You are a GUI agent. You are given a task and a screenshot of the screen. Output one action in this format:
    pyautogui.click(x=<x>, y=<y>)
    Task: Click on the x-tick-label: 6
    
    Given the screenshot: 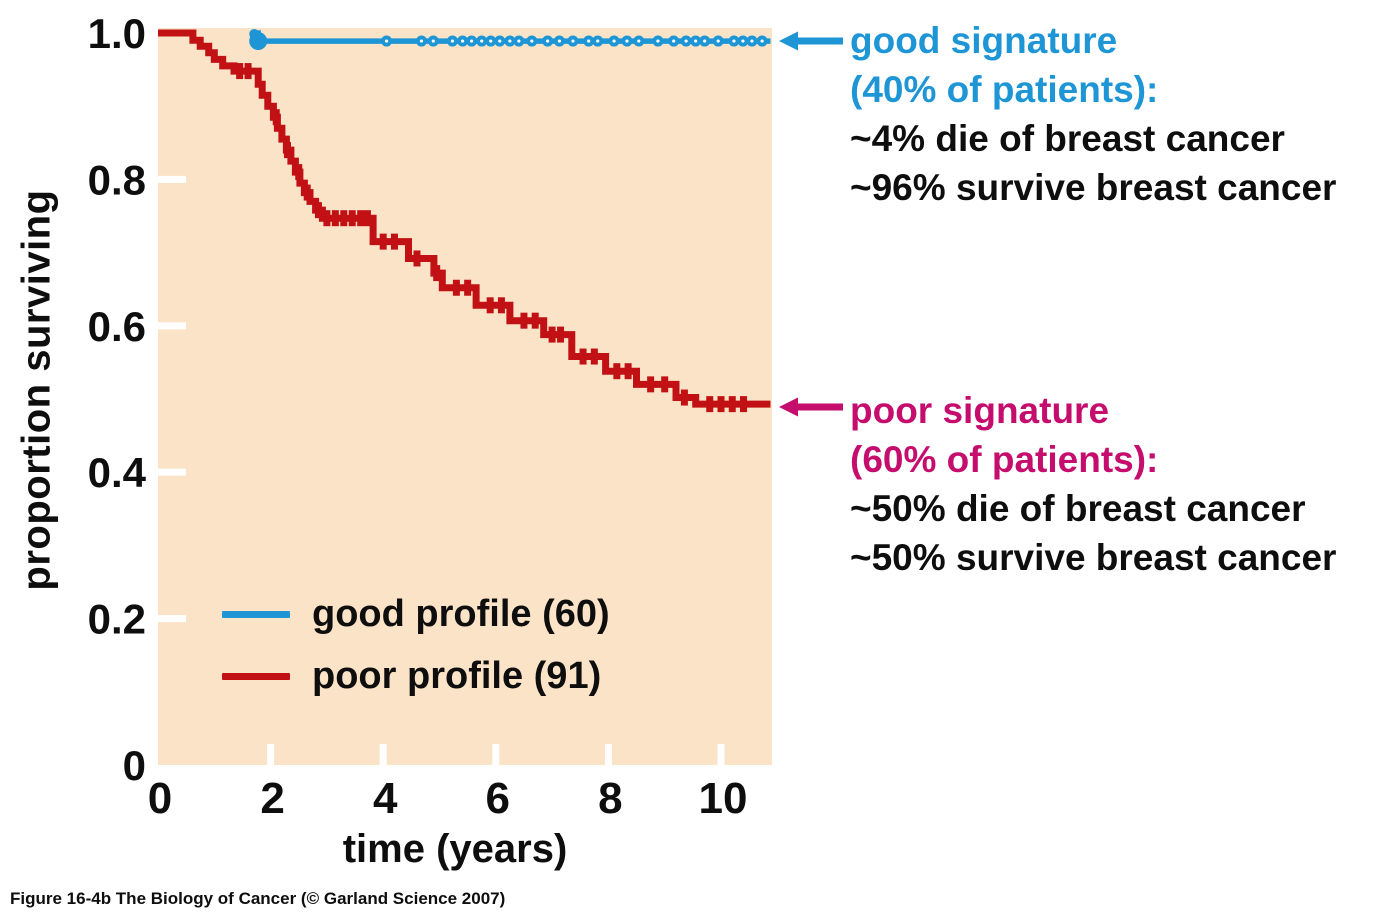 What is the action you would take?
    pyautogui.click(x=498, y=798)
    